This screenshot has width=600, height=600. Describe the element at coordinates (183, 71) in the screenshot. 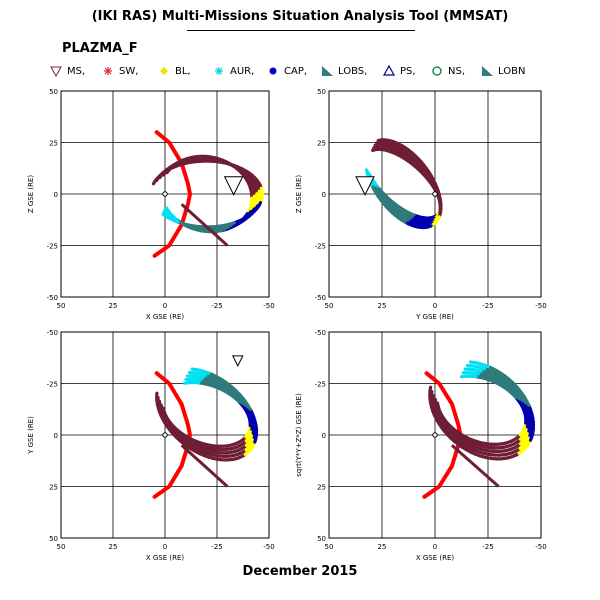

I see `legend-label: BL,` at that location.